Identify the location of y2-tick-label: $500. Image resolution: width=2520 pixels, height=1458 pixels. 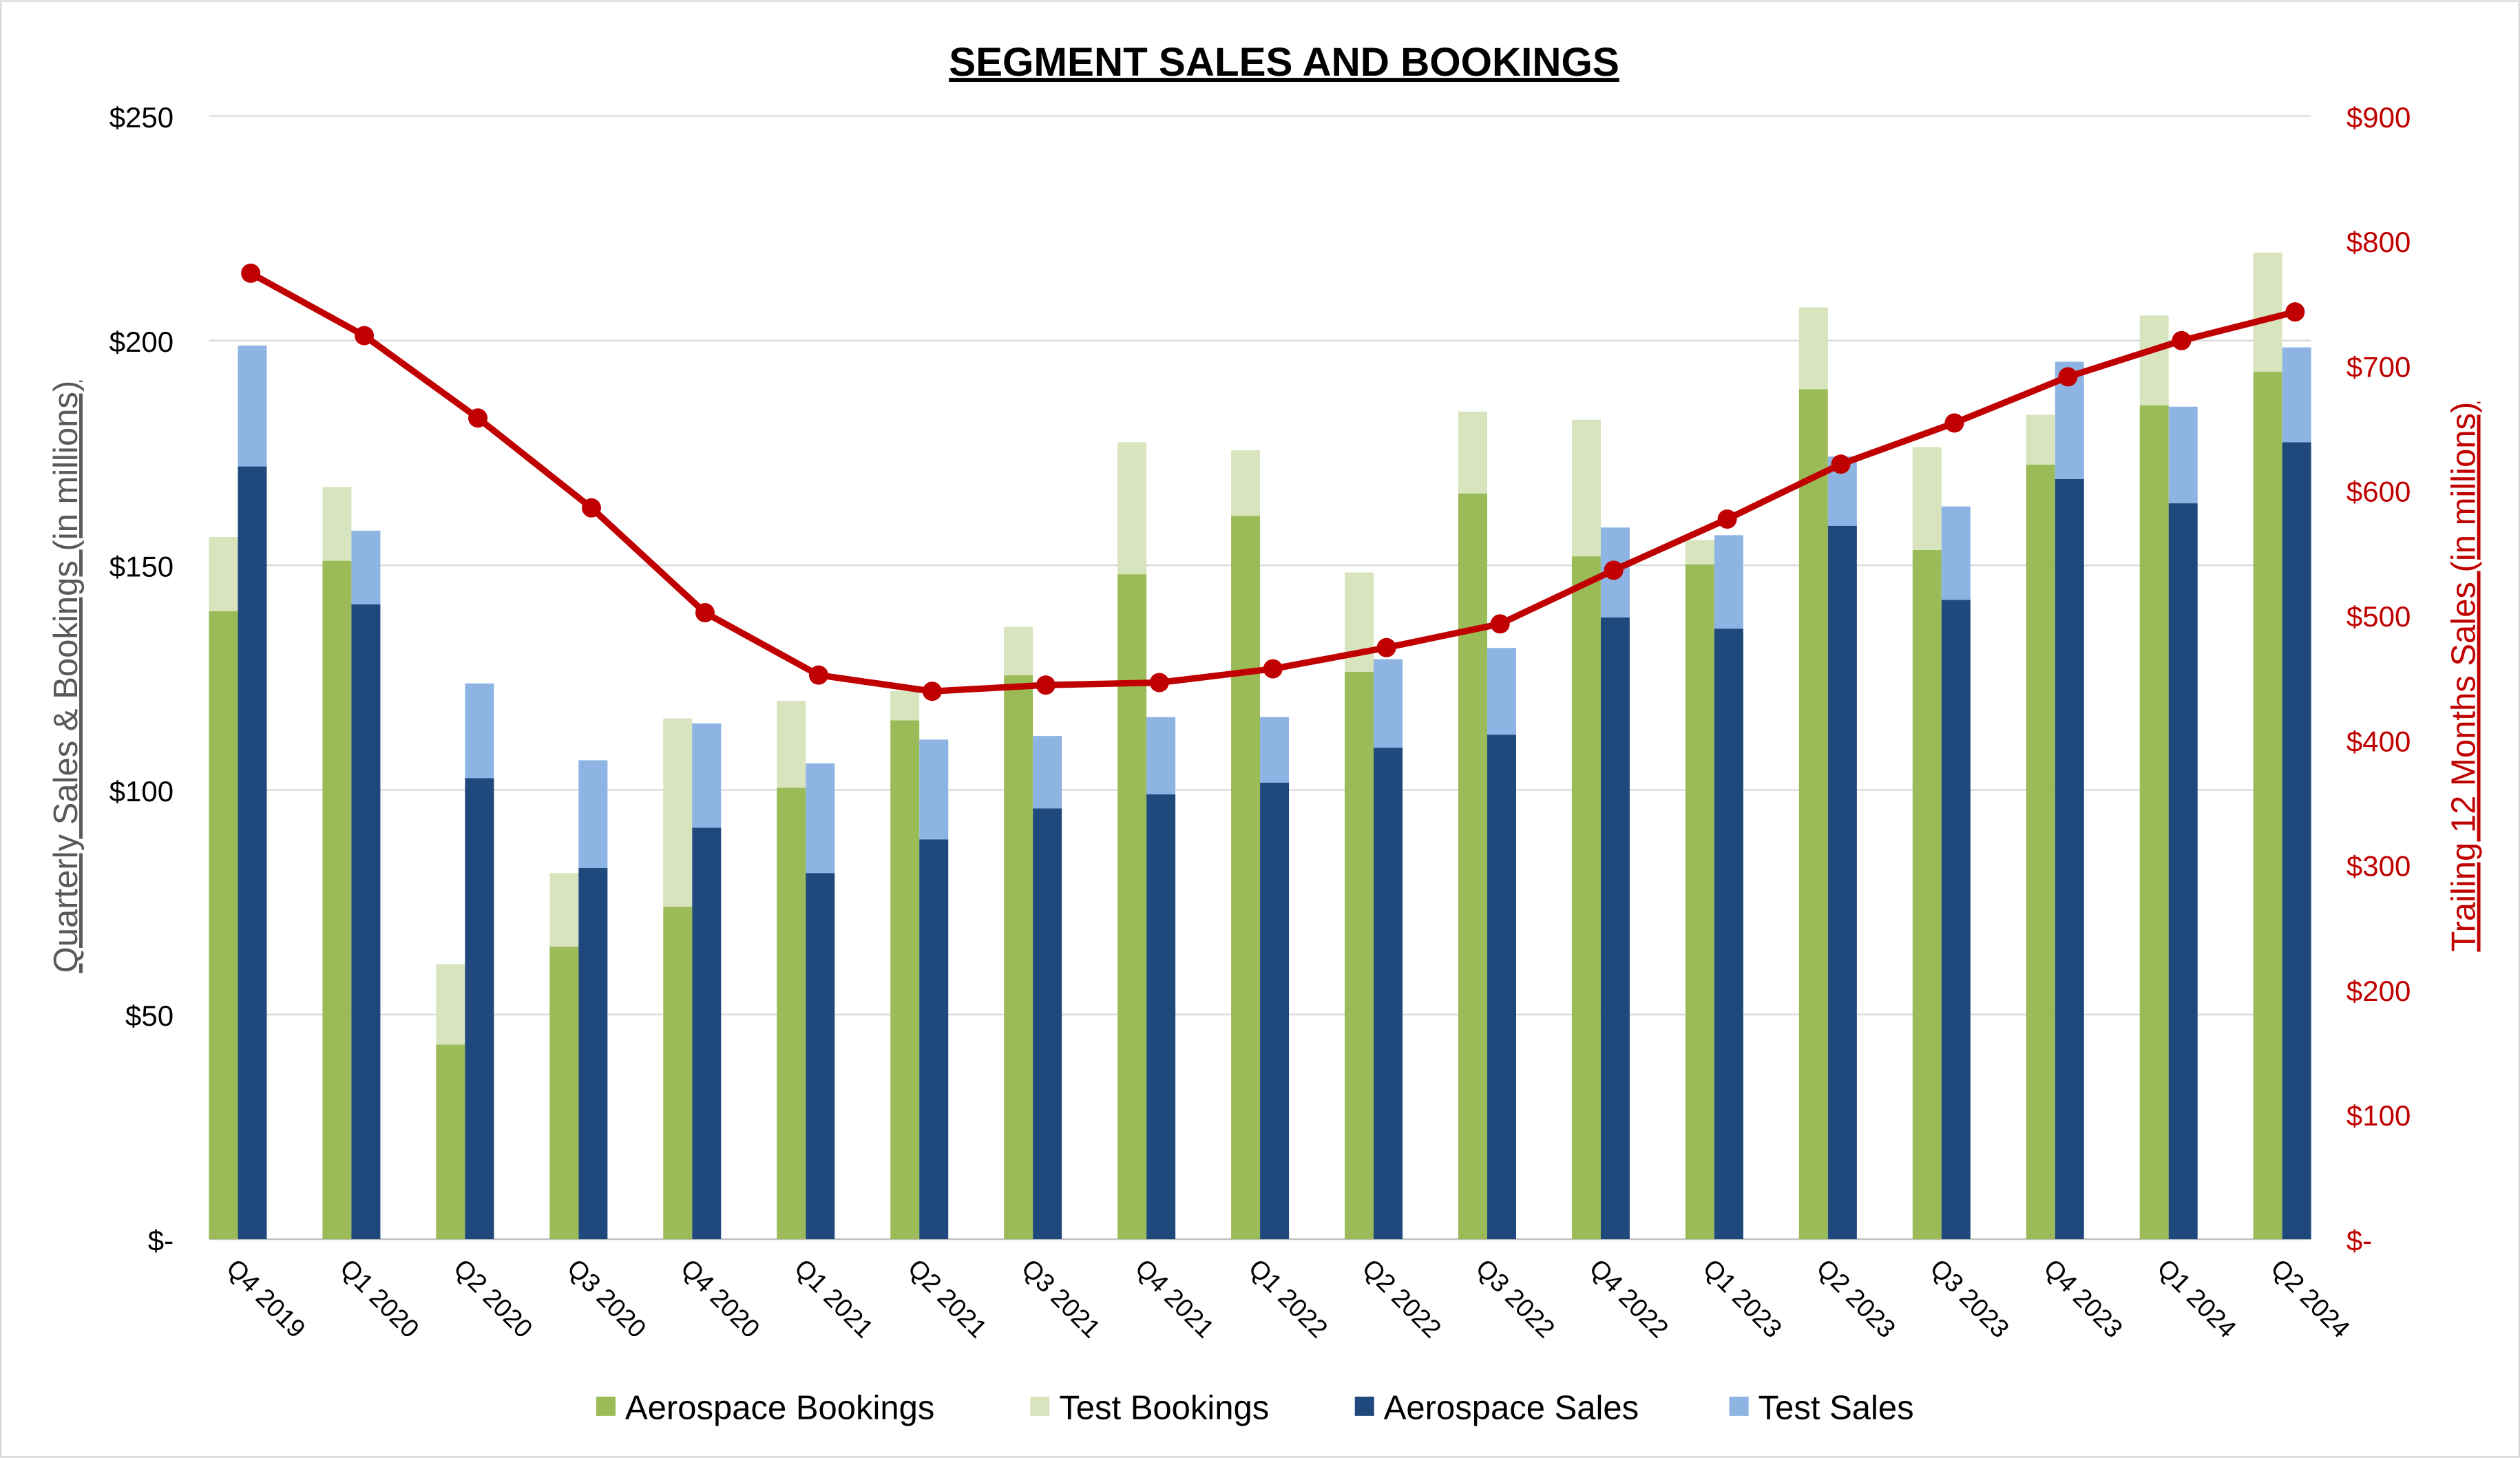
(2378, 616).